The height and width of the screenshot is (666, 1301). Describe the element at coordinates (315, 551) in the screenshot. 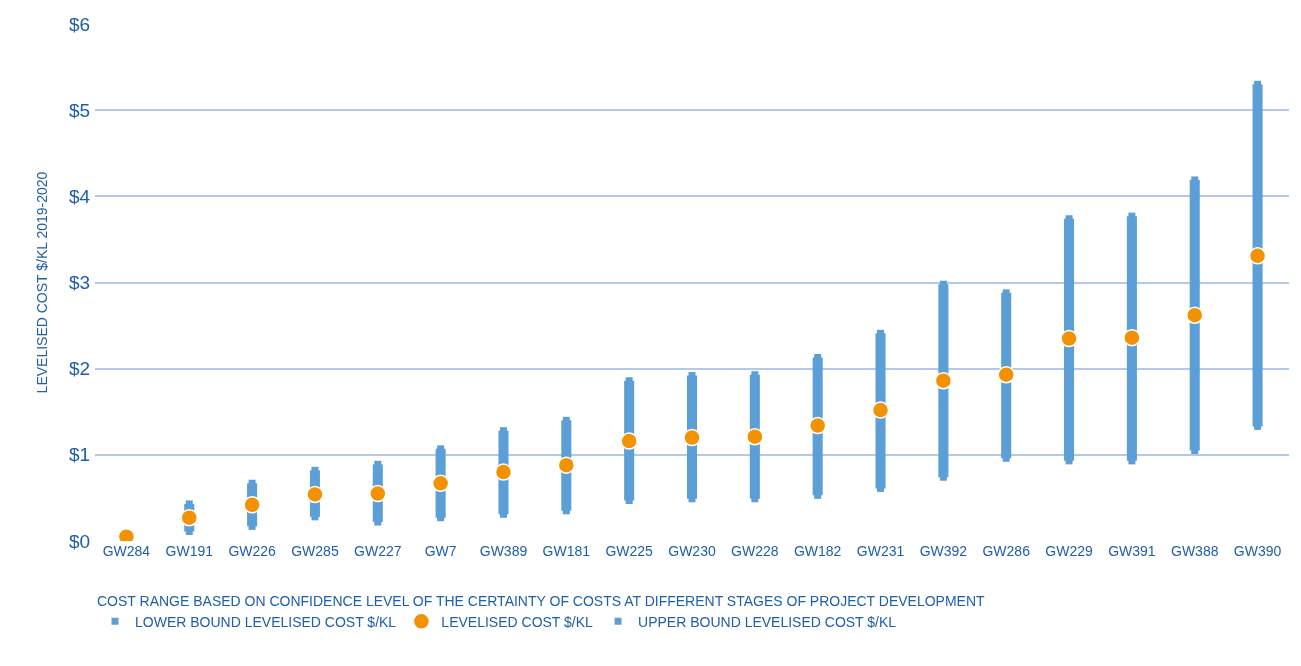

I see `x-tick-label: GW285` at that location.